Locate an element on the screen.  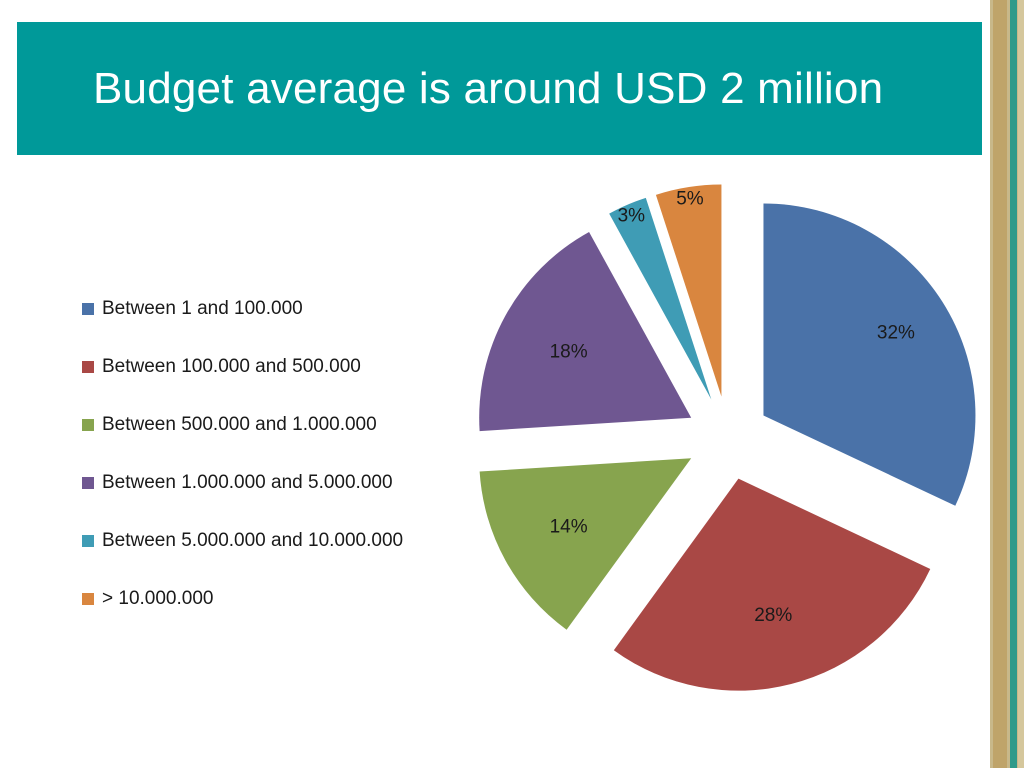
legend-label: Between 100.000 and 500.000 is located at coordinates (231, 366).